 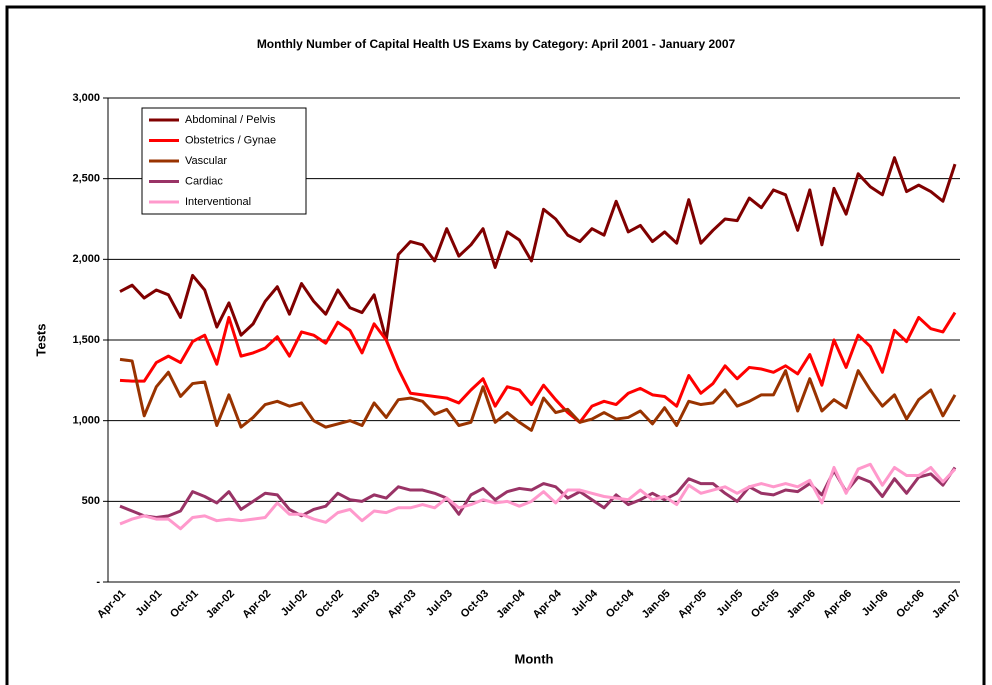 What do you see at coordinates (294, 603) in the screenshot?
I see `x-tick-label: Jul-02` at bounding box center [294, 603].